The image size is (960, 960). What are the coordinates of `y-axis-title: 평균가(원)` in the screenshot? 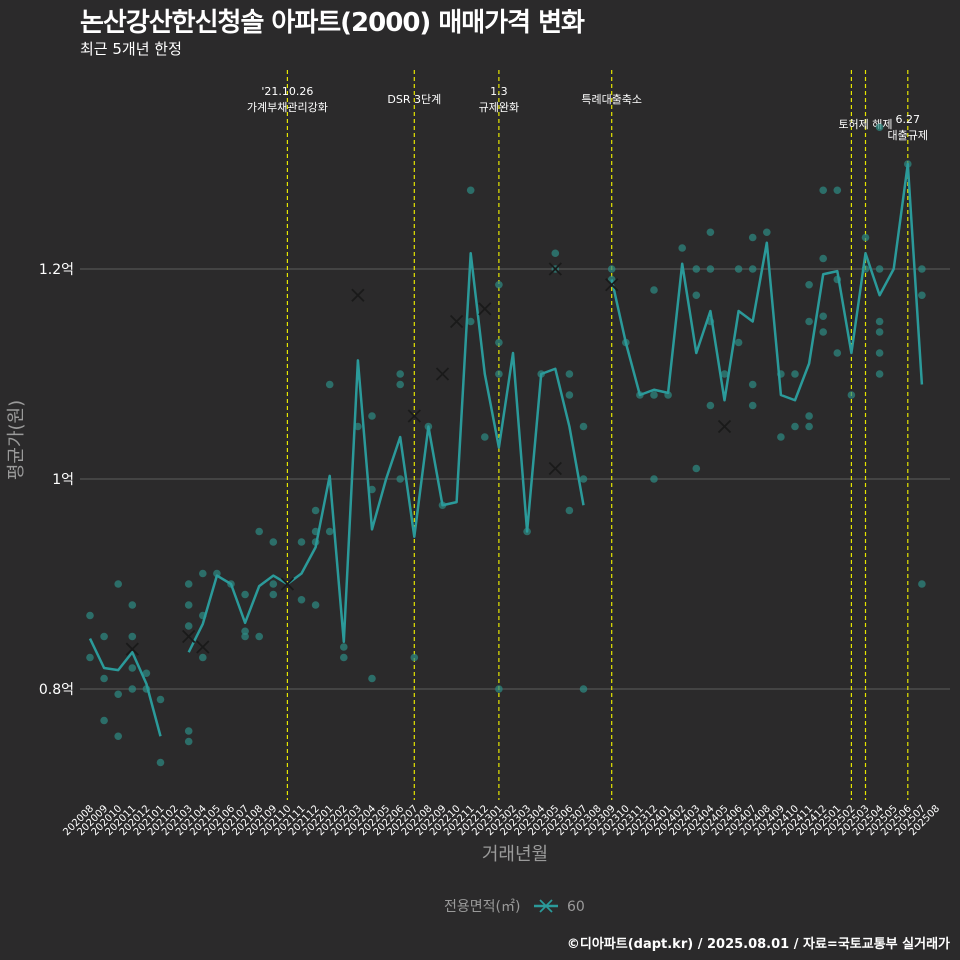 It's located at (16, 440).